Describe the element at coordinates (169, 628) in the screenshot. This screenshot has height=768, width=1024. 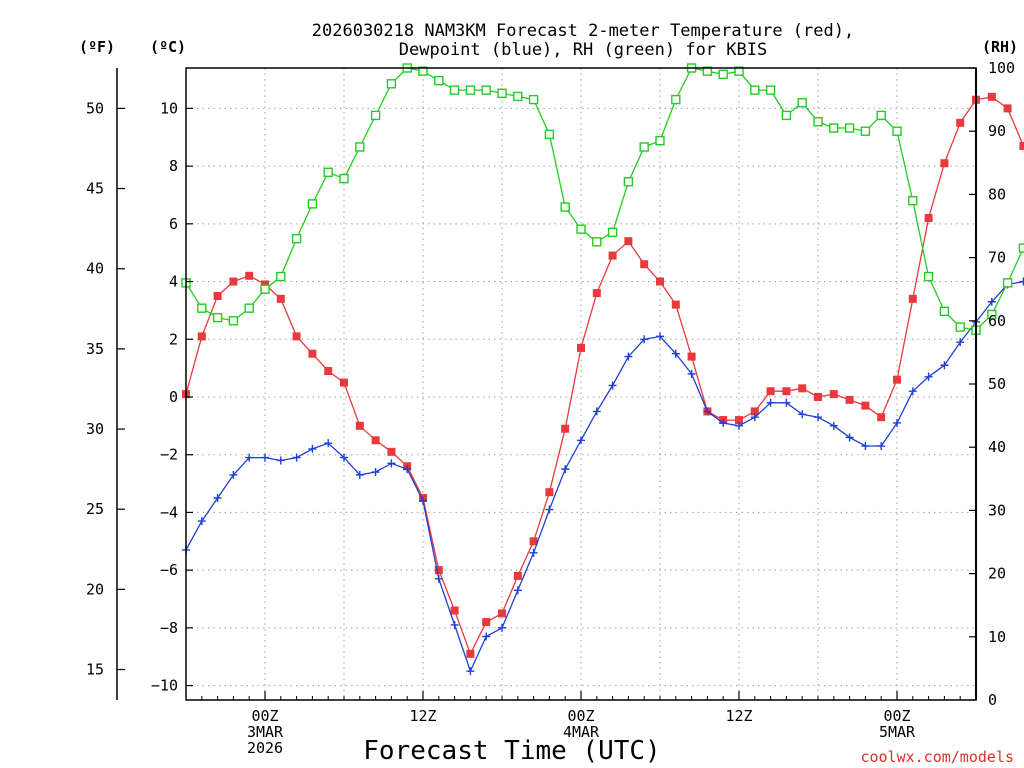
I see `celsius-tick-label: −8` at that location.